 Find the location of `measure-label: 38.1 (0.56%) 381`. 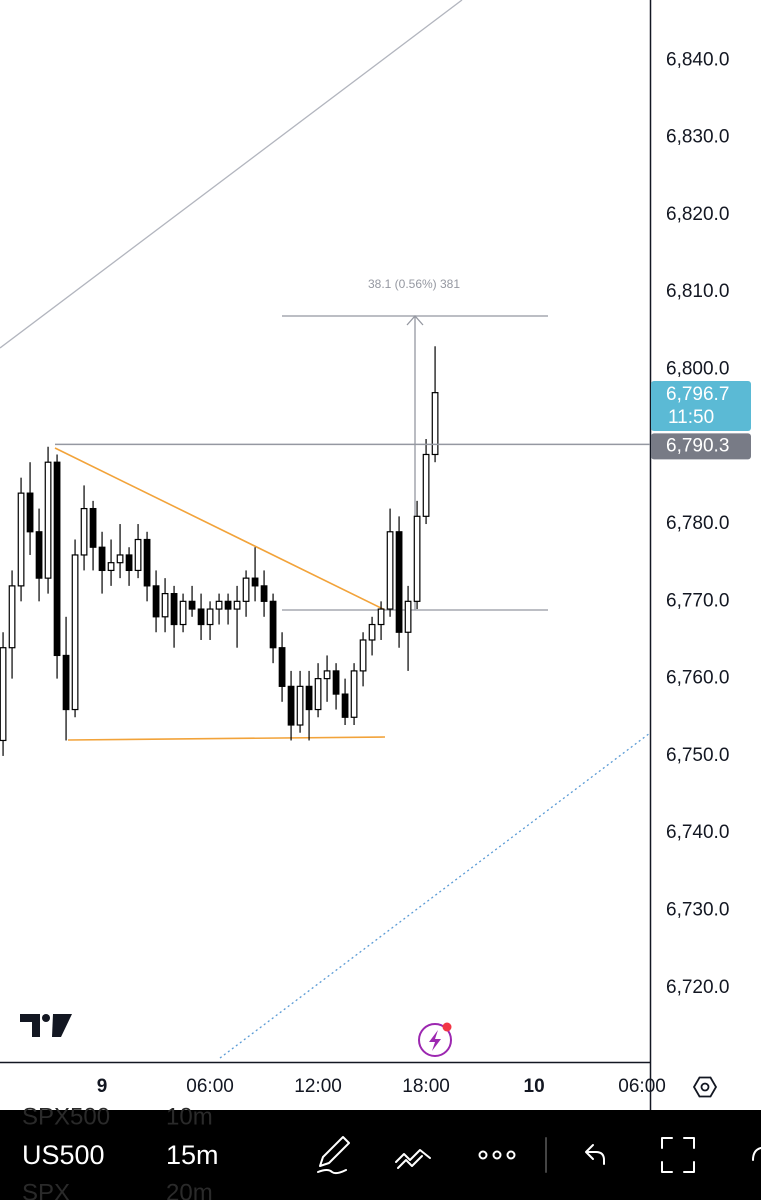

measure-label: 38.1 (0.56%) 381 is located at coordinates (414, 284).